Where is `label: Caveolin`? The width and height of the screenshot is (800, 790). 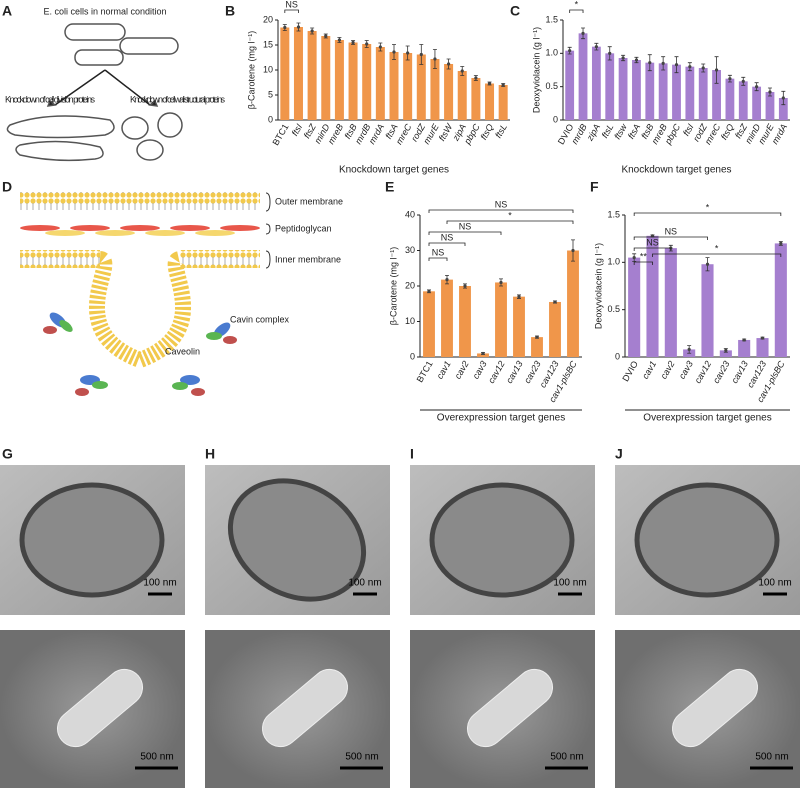
label: Caveolin is located at coordinates (182, 351).